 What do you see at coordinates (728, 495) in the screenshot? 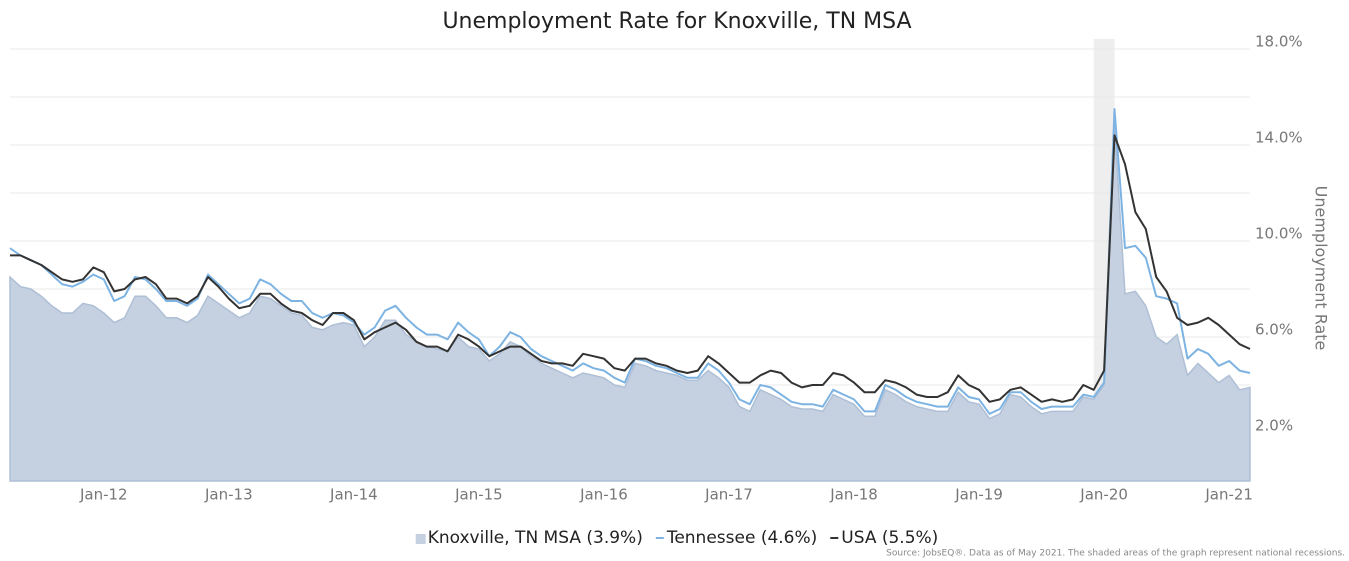
I see `x-tick-label: Jan-17` at bounding box center [728, 495].